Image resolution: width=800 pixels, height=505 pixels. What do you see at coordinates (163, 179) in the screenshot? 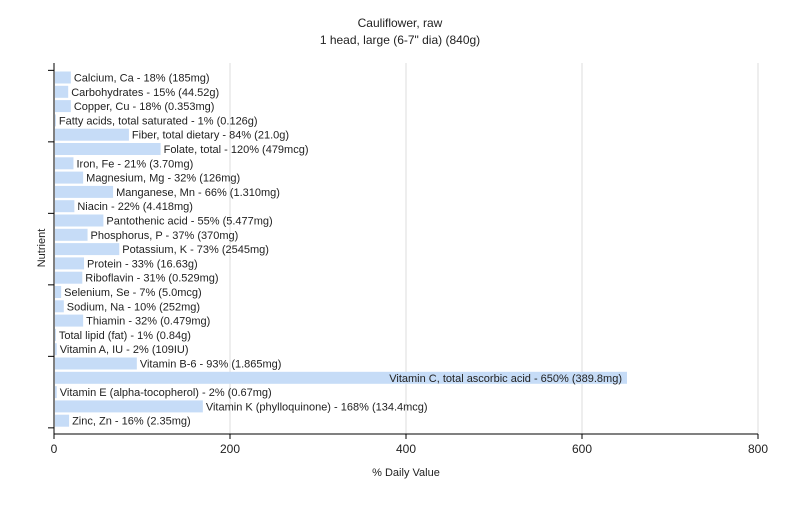
I see `bar-label: Magnesium, Mg - 32% (126mg)` at bounding box center [163, 179].